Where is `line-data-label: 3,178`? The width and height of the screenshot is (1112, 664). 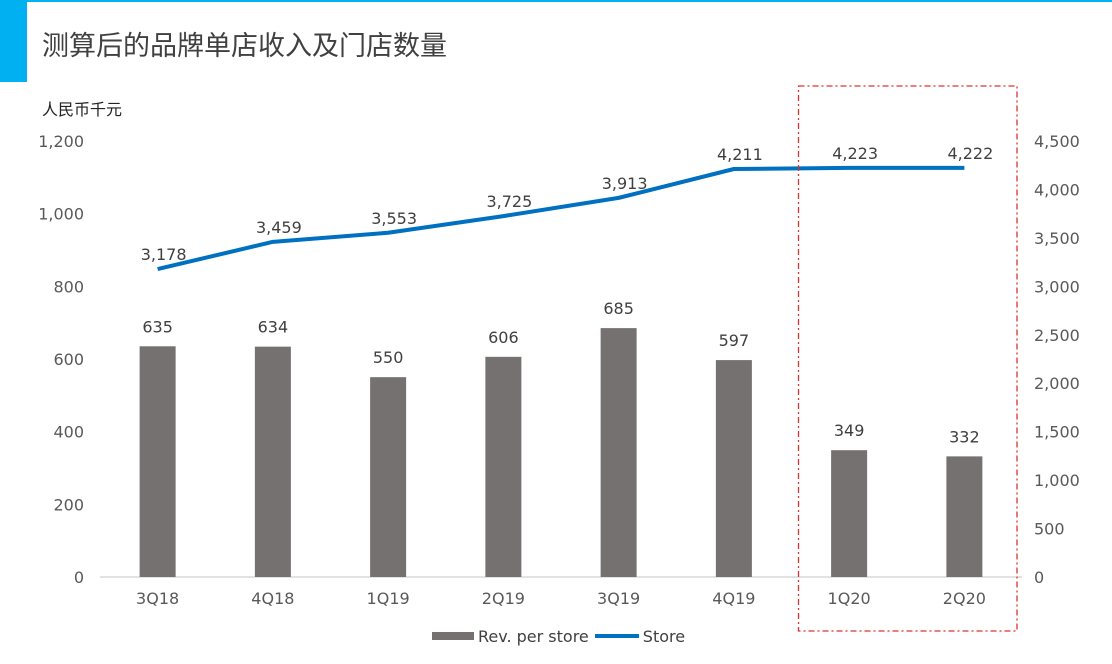 line-data-label: 3,178 is located at coordinates (164, 254).